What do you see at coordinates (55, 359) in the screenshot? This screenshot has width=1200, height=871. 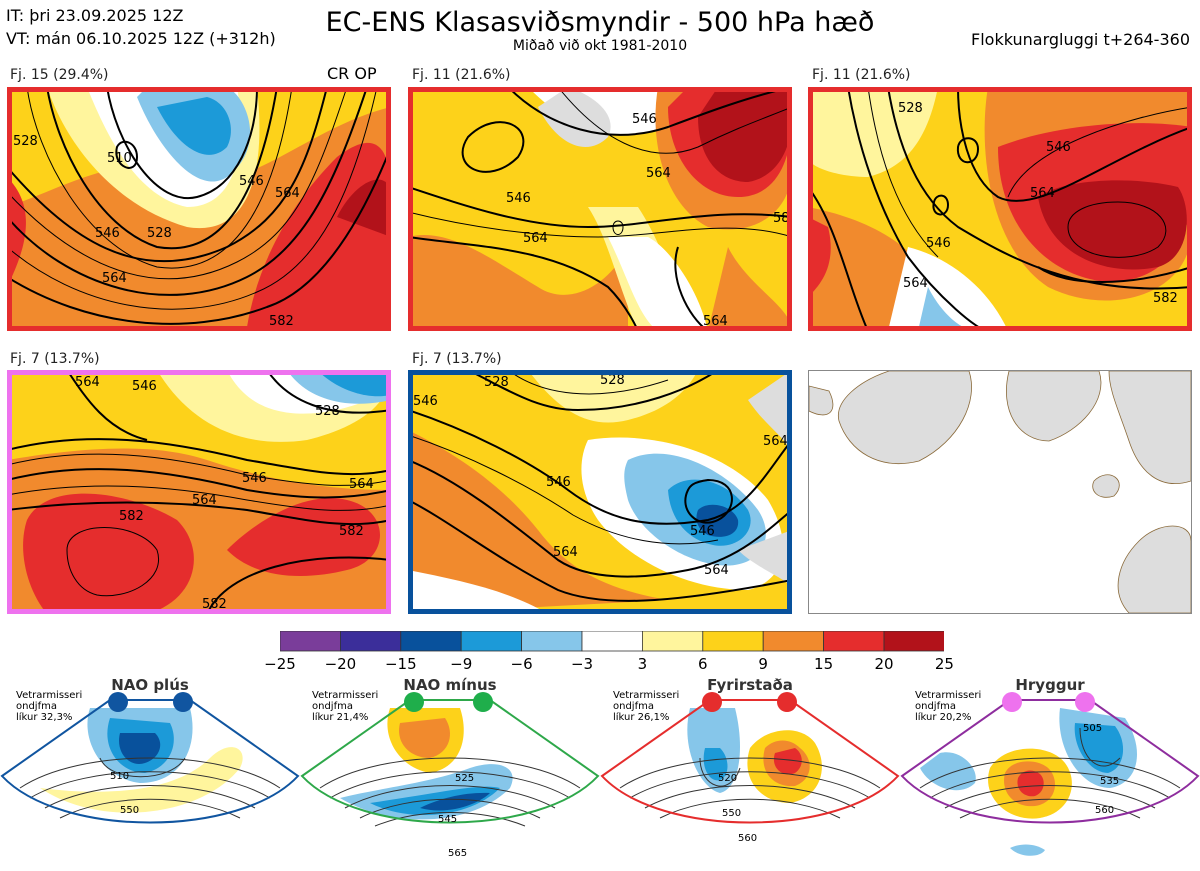 I see `cluster-4-label: Fj. 7 (13.7%)` at bounding box center [55, 359].